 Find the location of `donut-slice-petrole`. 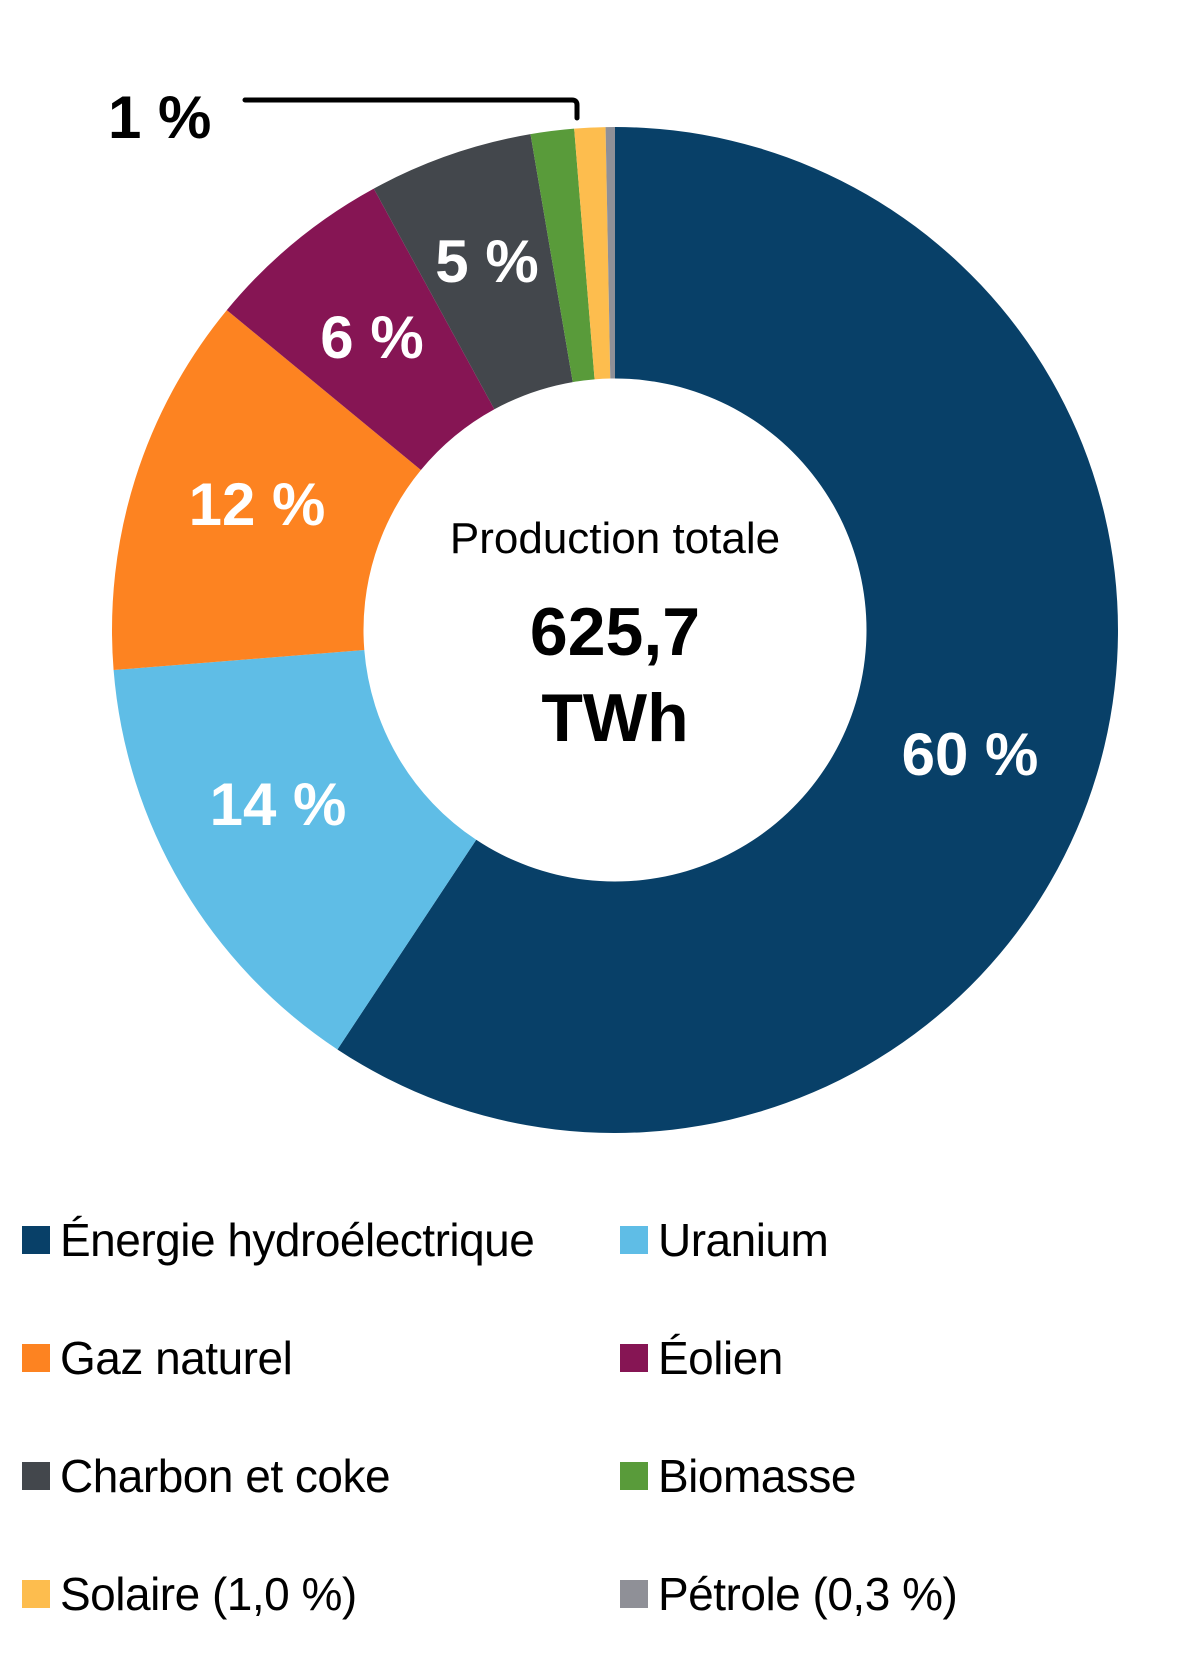

donut-slice-petrole is located at coordinates (610, 253).